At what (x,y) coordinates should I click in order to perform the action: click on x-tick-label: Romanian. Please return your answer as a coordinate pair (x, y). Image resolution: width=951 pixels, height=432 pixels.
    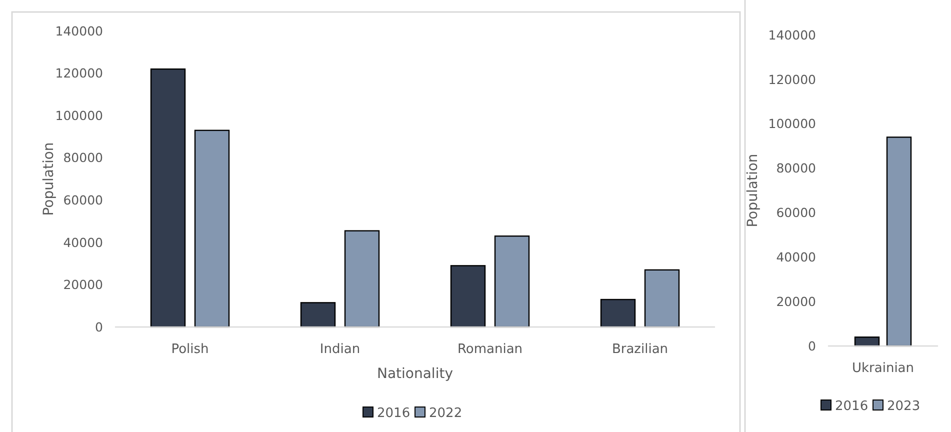
    Looking at the image, I should click on (490, 349).